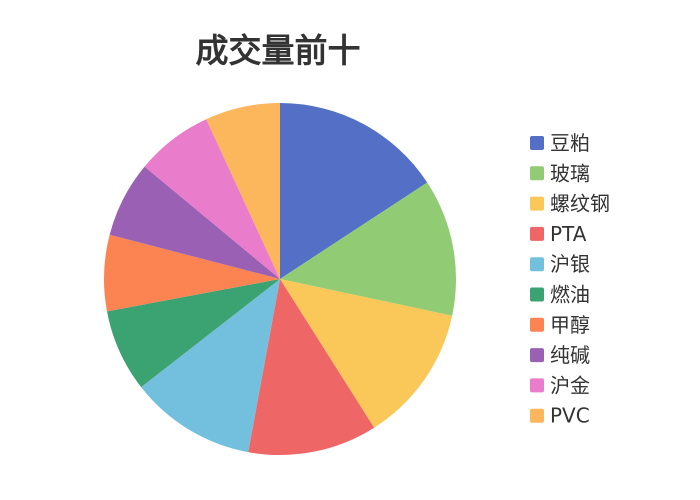 Image resolution: width=700 pixels, height=500 pixels. I want to click on legend-label: 甲醇, so click(570, 325).